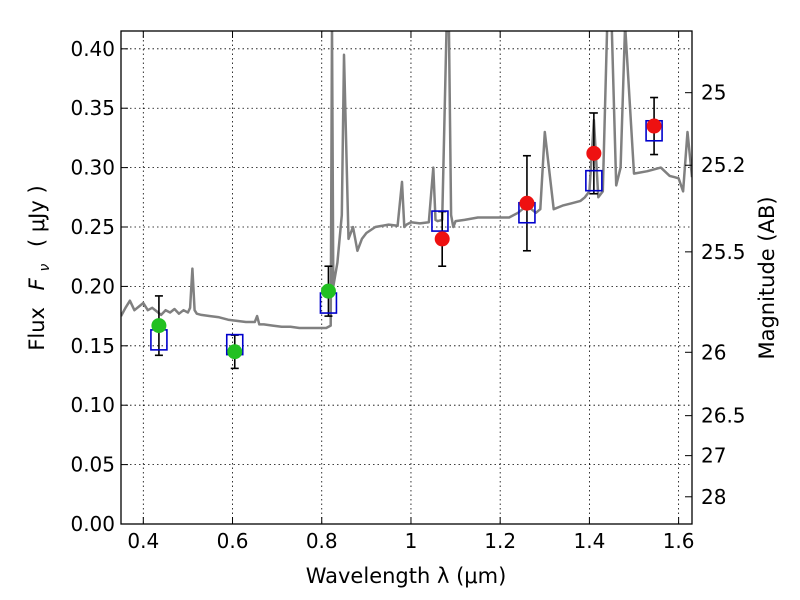 This screenshot has width=800, height=600. Describe the element at coordinates (713, 352) in the screenshot. I see `y2-tick-label: 26` at that location.